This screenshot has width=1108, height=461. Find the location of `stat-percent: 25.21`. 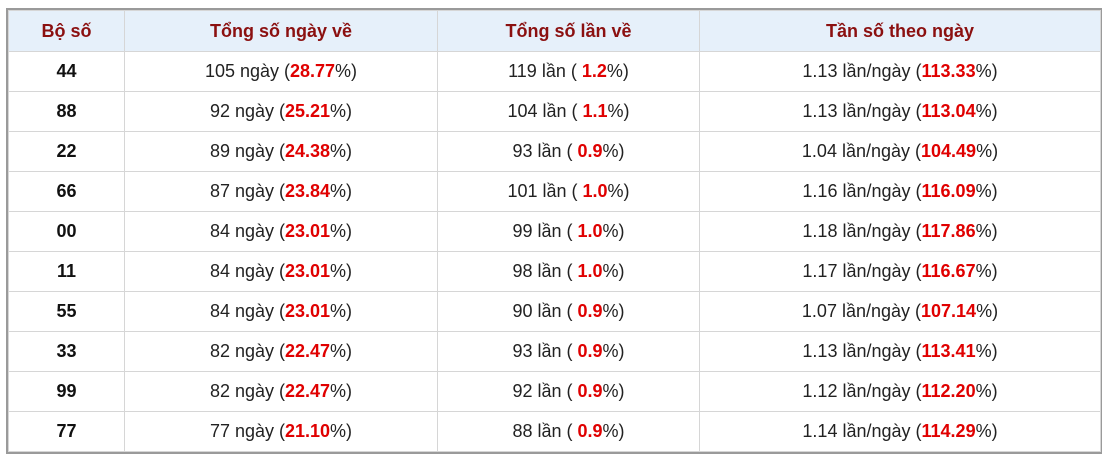

stat-percent: 25.21 is located at coordinates (308, 111).